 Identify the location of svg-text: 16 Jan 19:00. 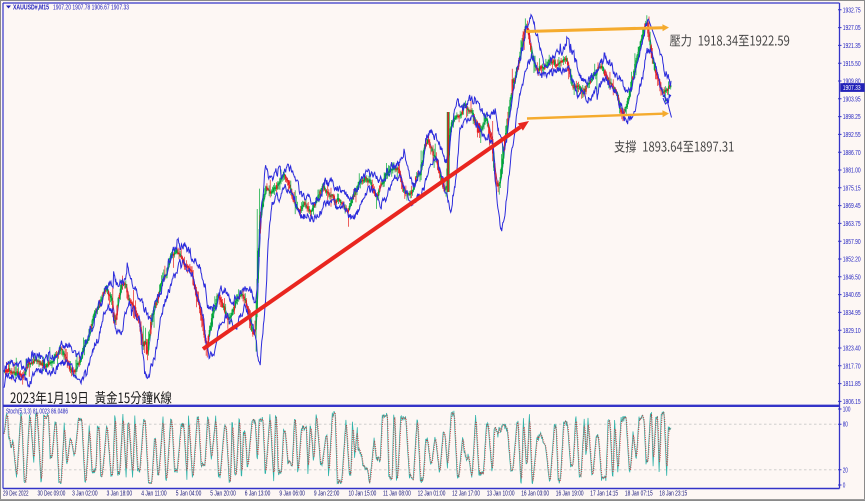
(570, 494).